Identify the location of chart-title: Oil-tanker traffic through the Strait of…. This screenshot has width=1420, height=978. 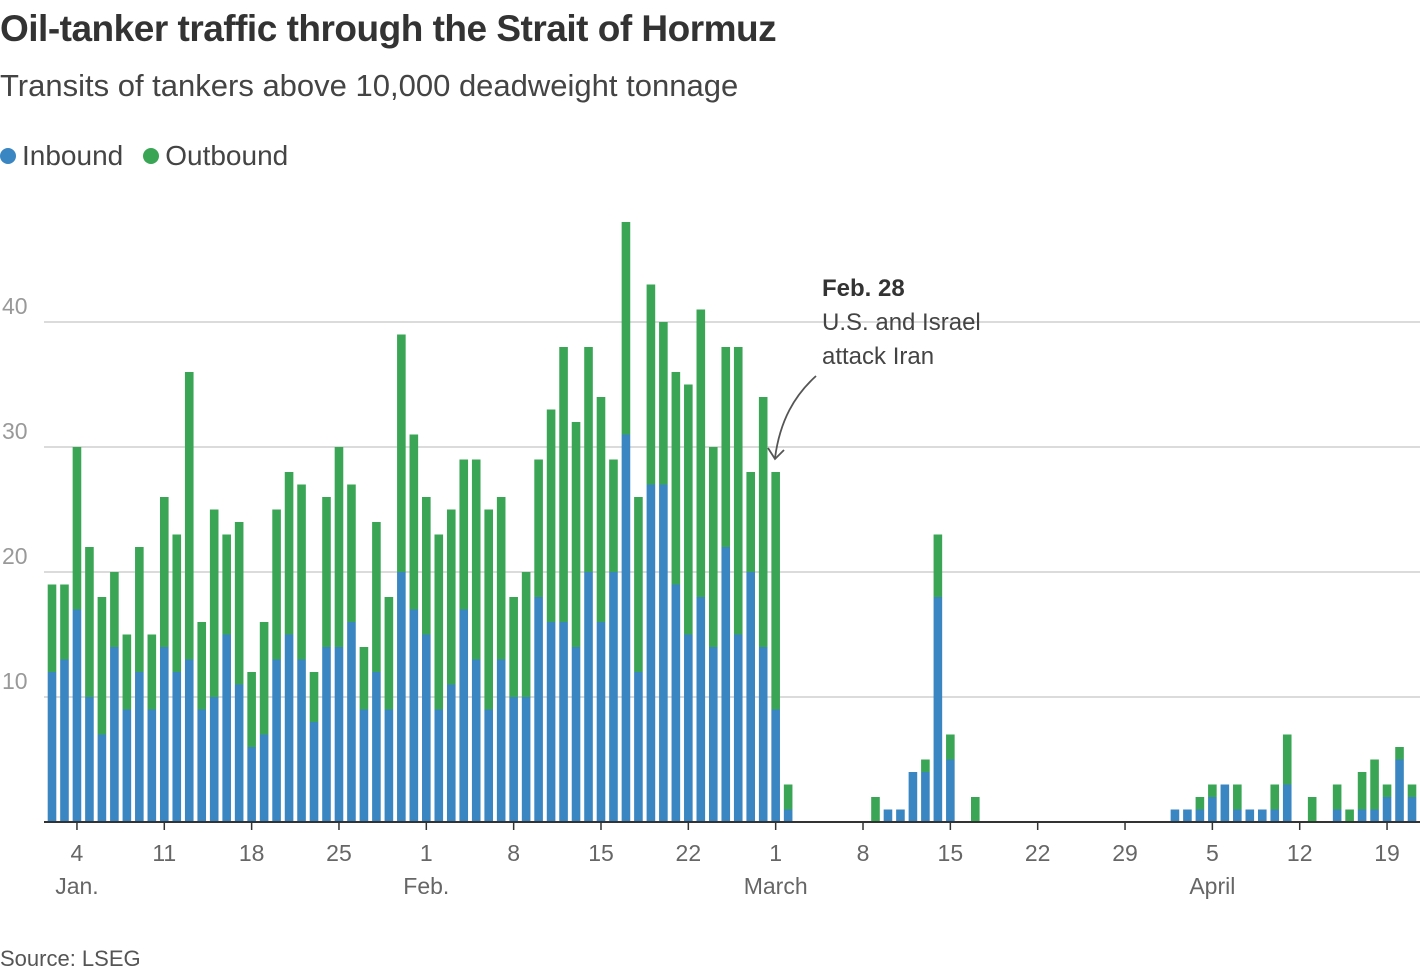
(388, 28).